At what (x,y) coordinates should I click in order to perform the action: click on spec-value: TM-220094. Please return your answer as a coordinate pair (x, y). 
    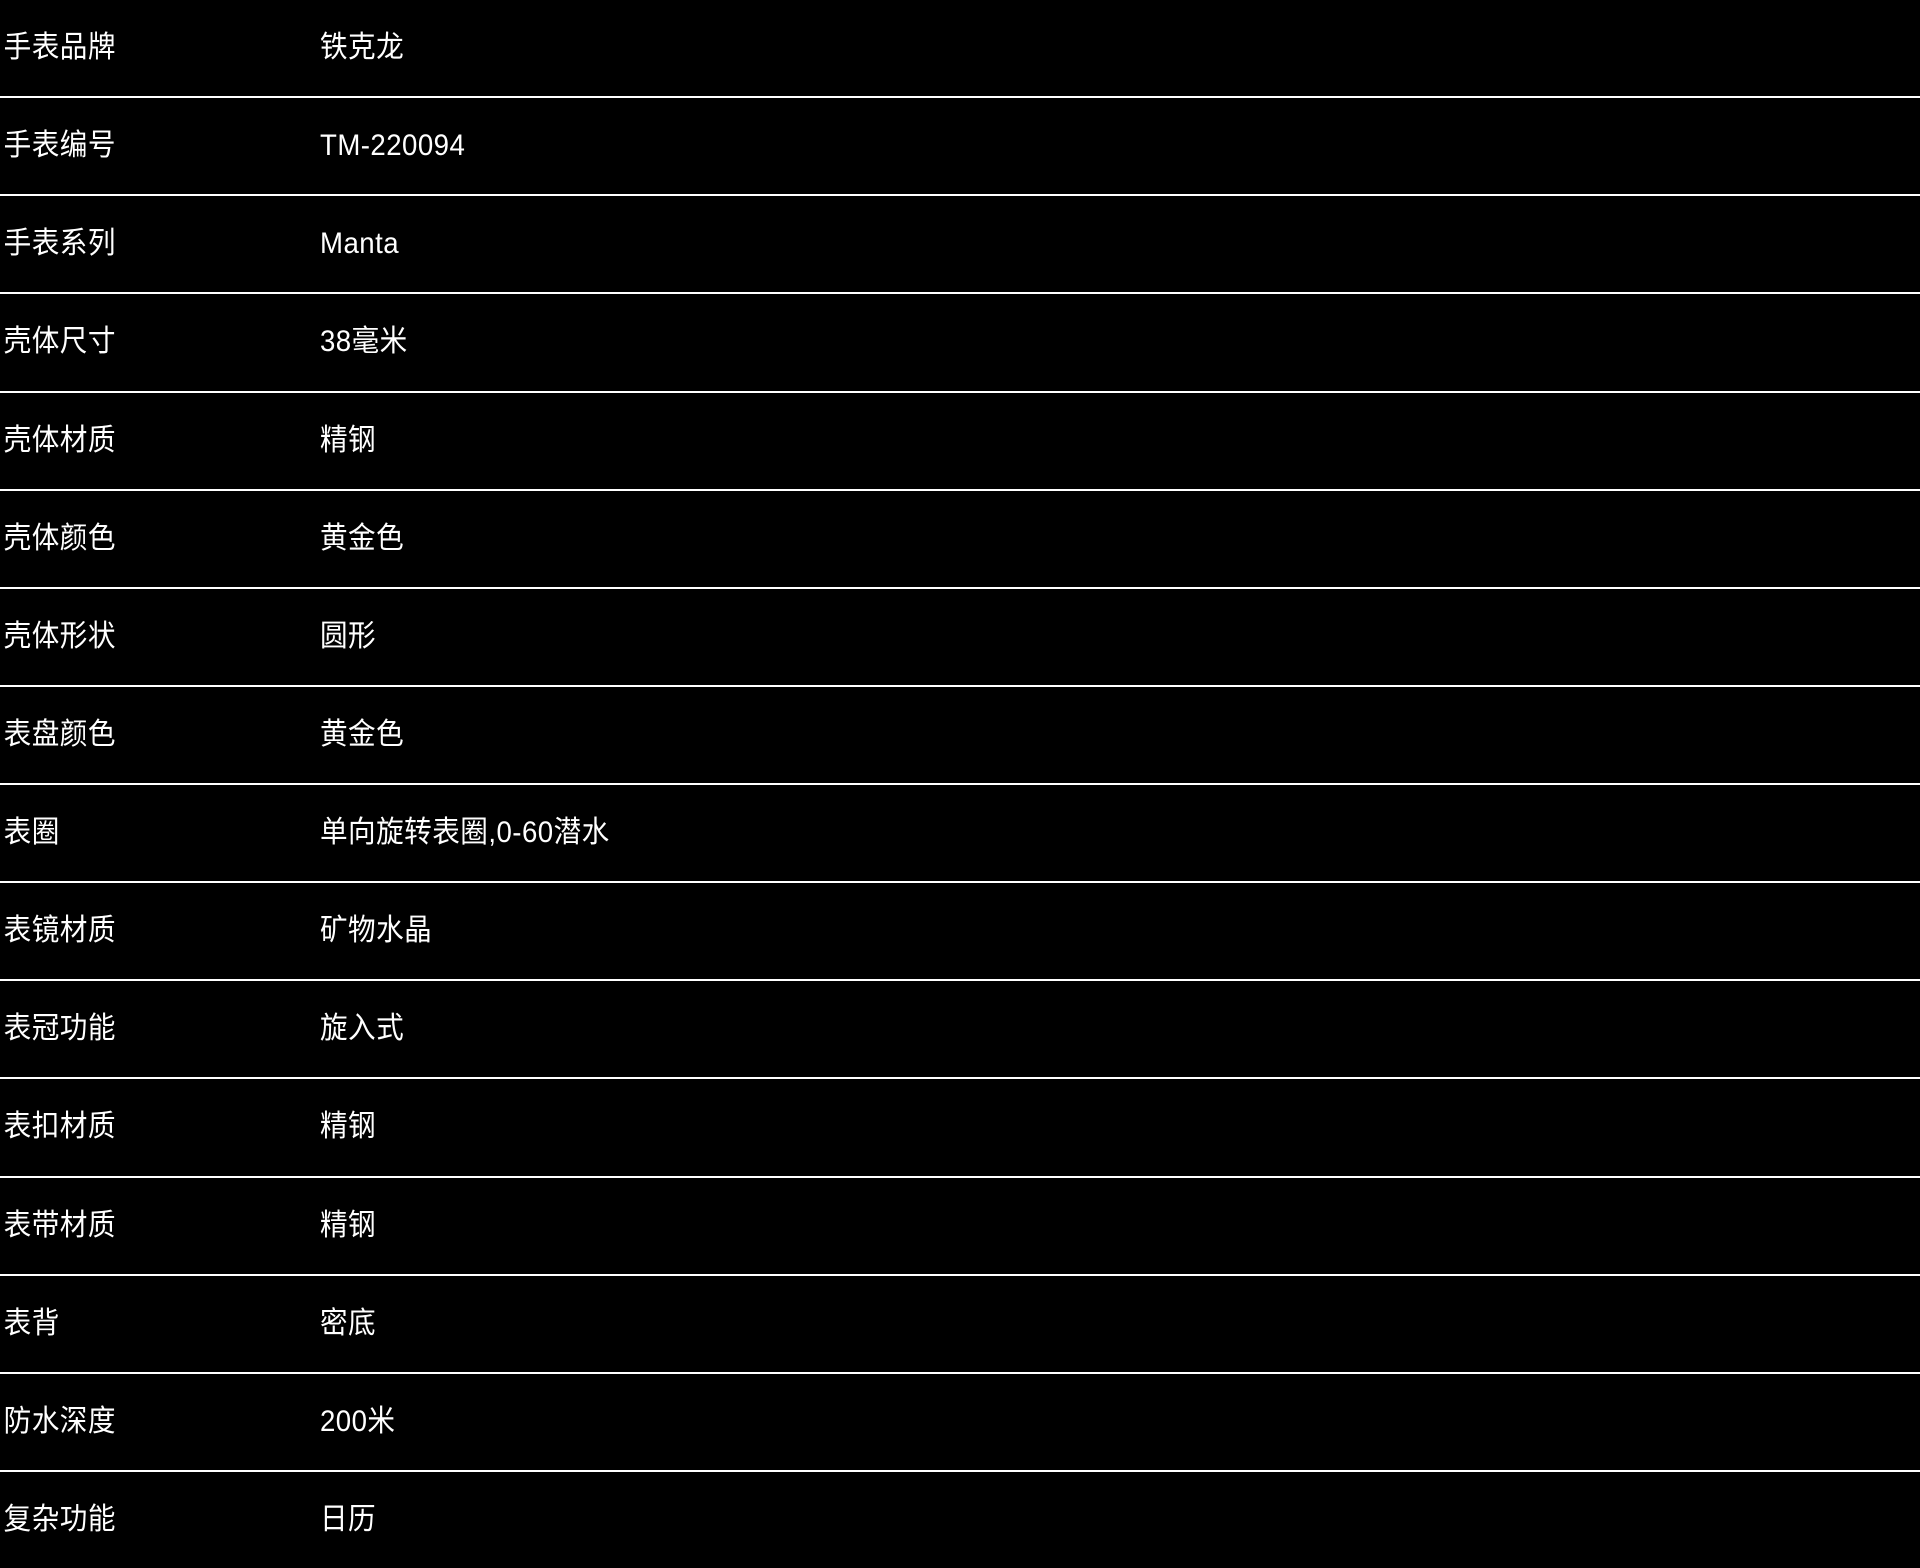
    Looking at the image, I should click on (393, 146).